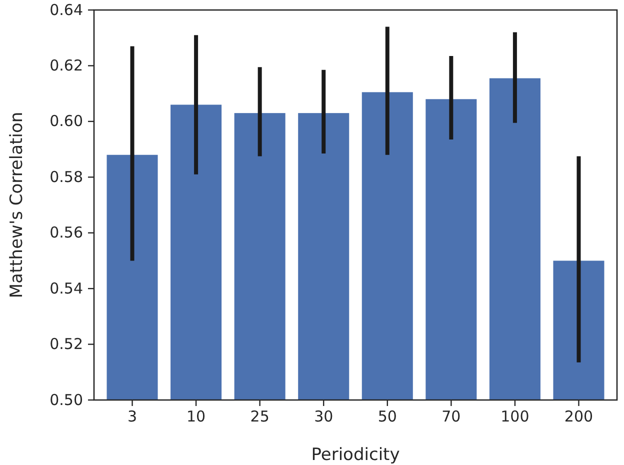 This screenshot has width=624, height=465. Describe the element at coordinates (66, 399) in the screenshot. I see `y-tick-label: 0.50` at that location.